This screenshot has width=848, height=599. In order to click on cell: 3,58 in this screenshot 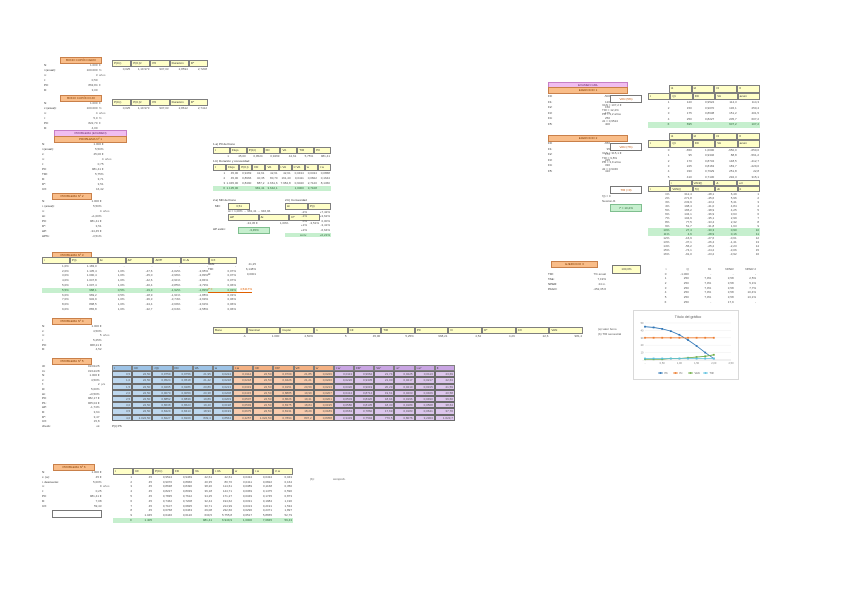, I will do `click(730, 297)`.